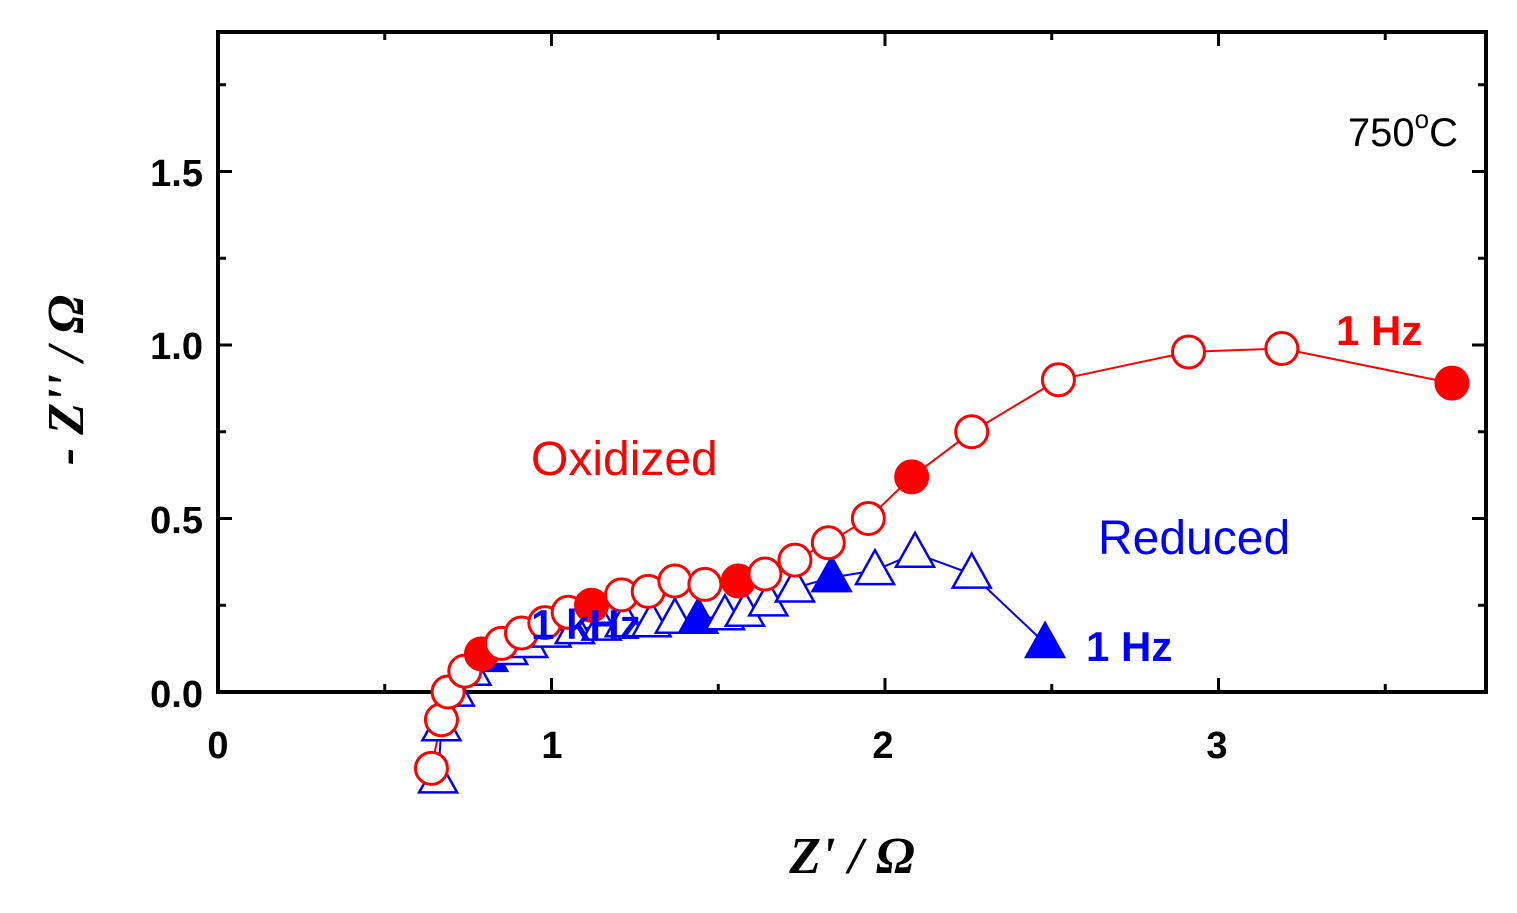 The height and width of the screenshot is (913, 1517). I want to click on y-tick-label-0: 0.0, so click(176, 695).